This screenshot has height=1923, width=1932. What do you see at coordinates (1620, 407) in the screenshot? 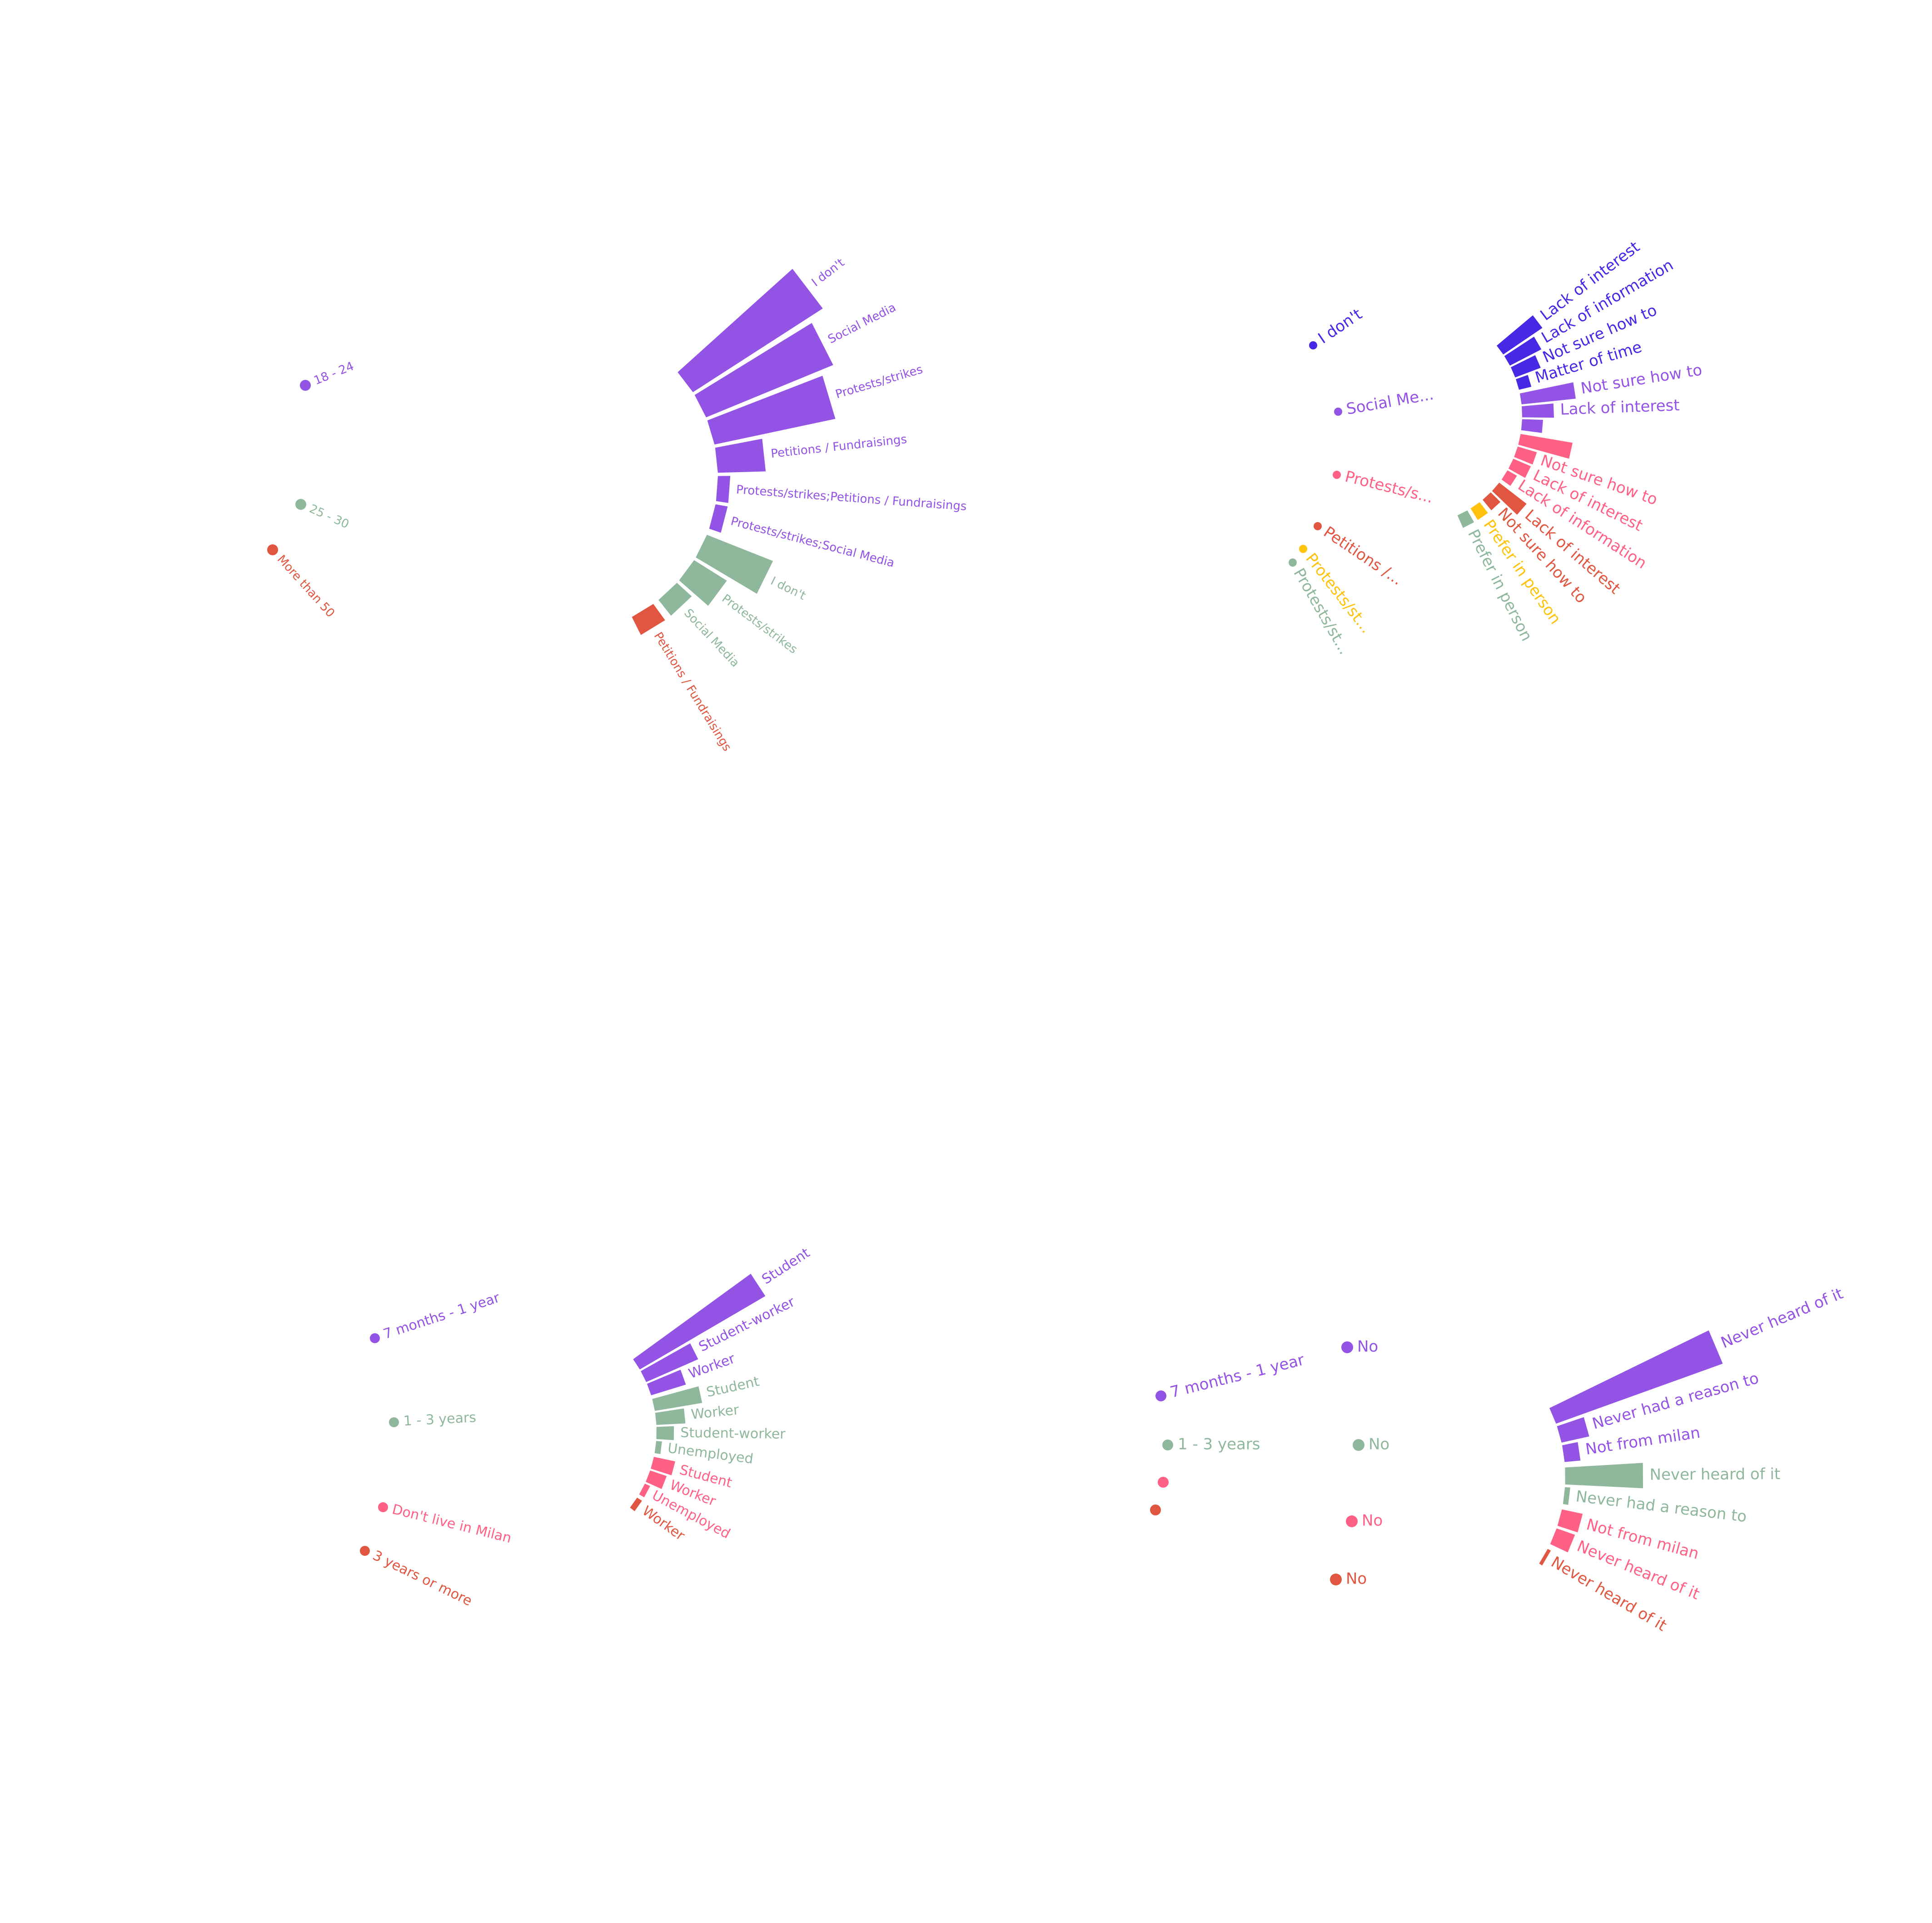
I see `bar-label: Lack of interest` at bounding box center [1620, 407].